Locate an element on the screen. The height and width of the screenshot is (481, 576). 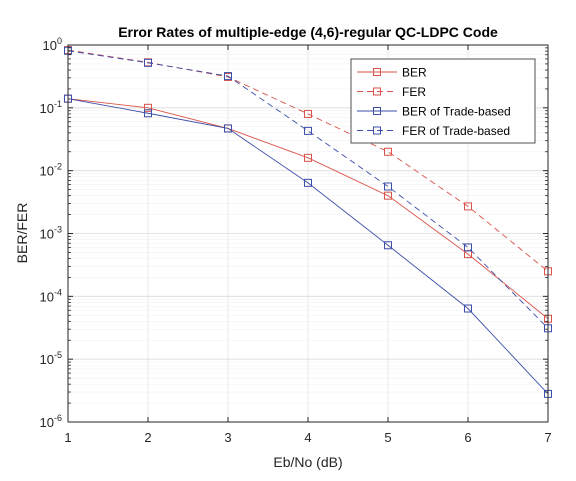
legend-item: BER is located at coordinates (392, 73).